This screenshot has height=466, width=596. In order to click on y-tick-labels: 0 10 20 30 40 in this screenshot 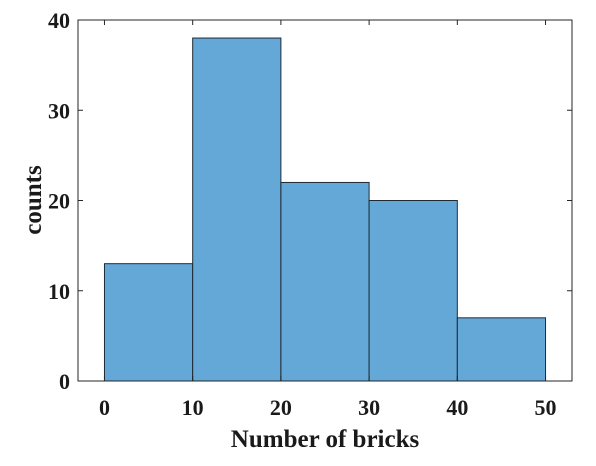, I will do `click(59, 201)`.